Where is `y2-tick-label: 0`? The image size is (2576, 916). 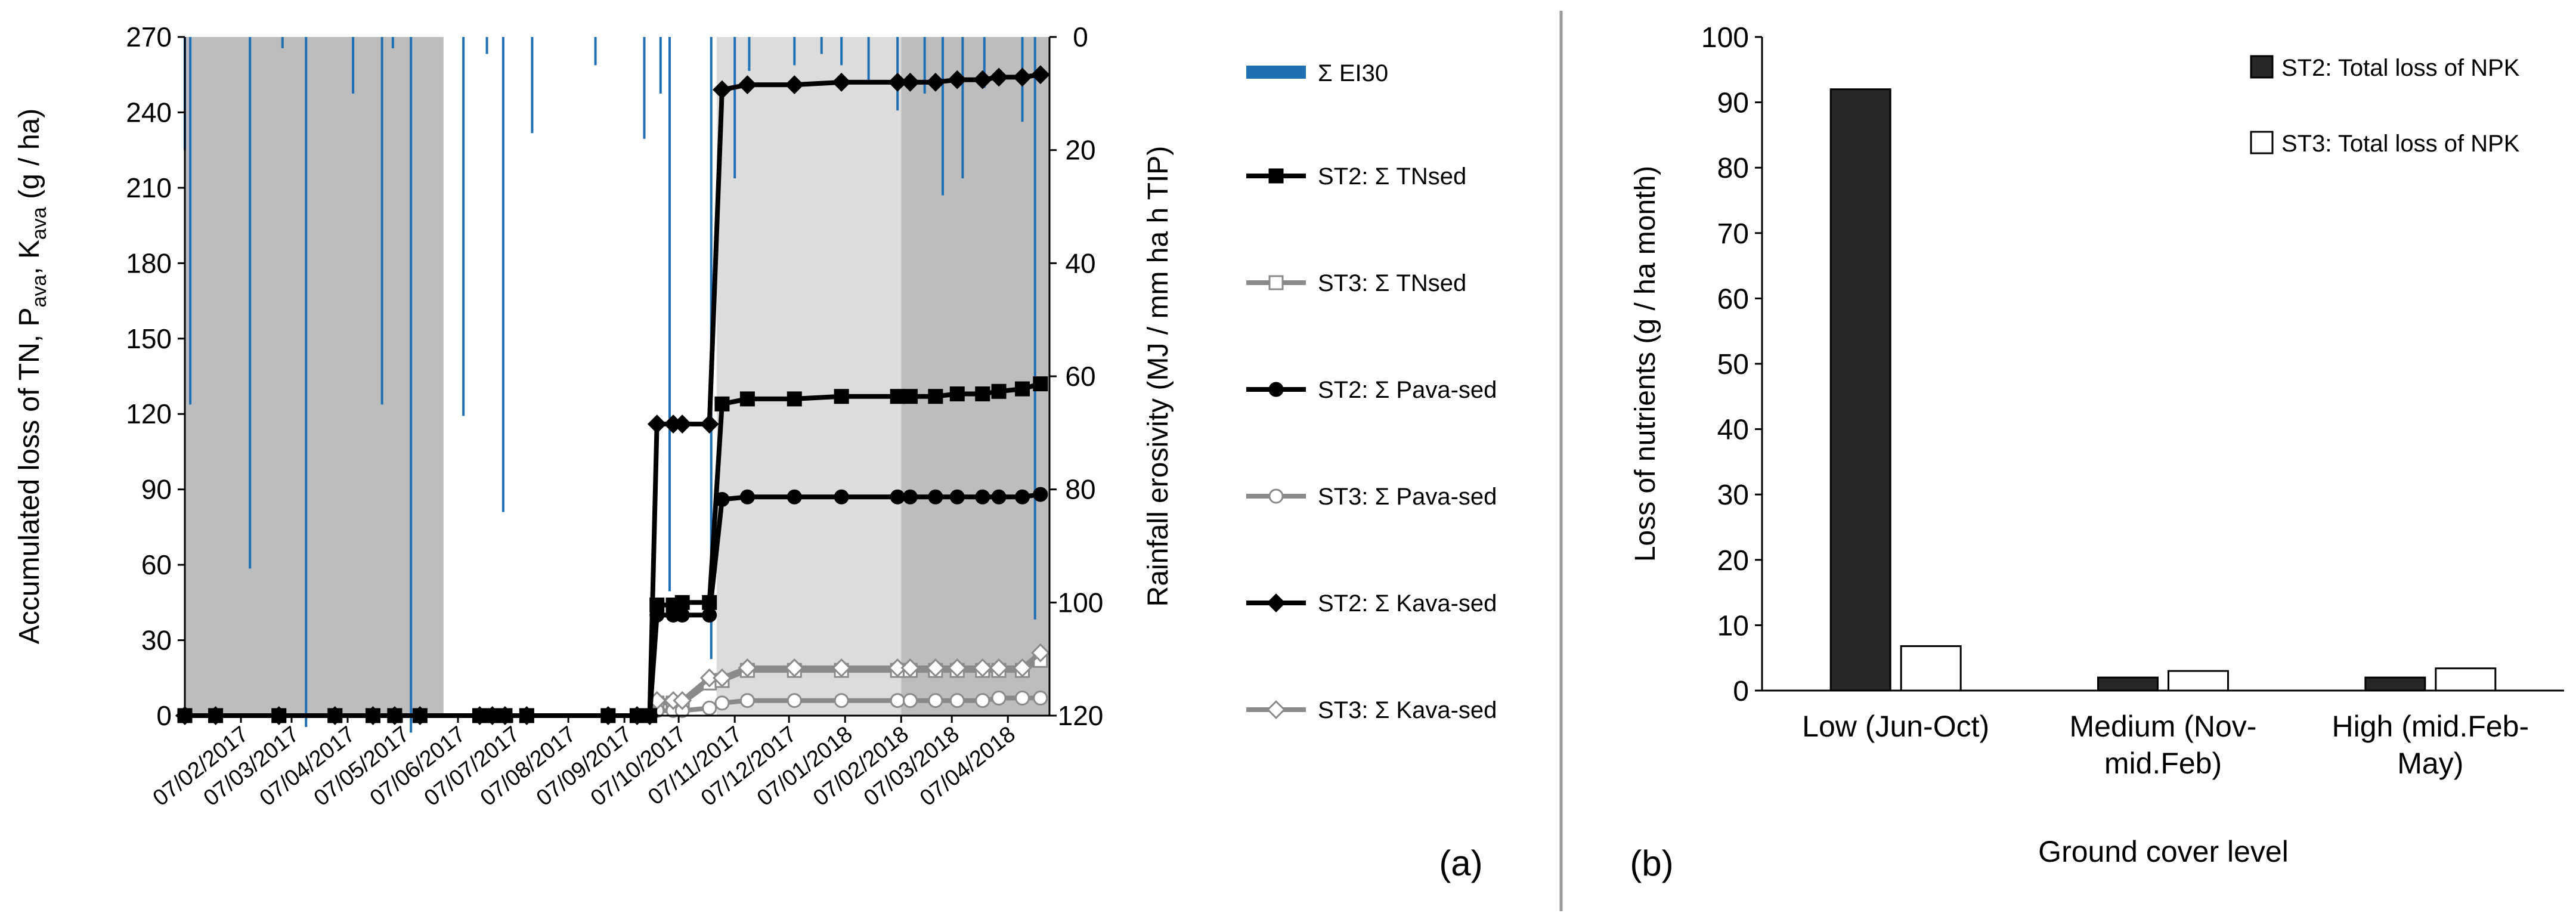
y2-tick-label: 0 is located at coordinates (1080, 36).